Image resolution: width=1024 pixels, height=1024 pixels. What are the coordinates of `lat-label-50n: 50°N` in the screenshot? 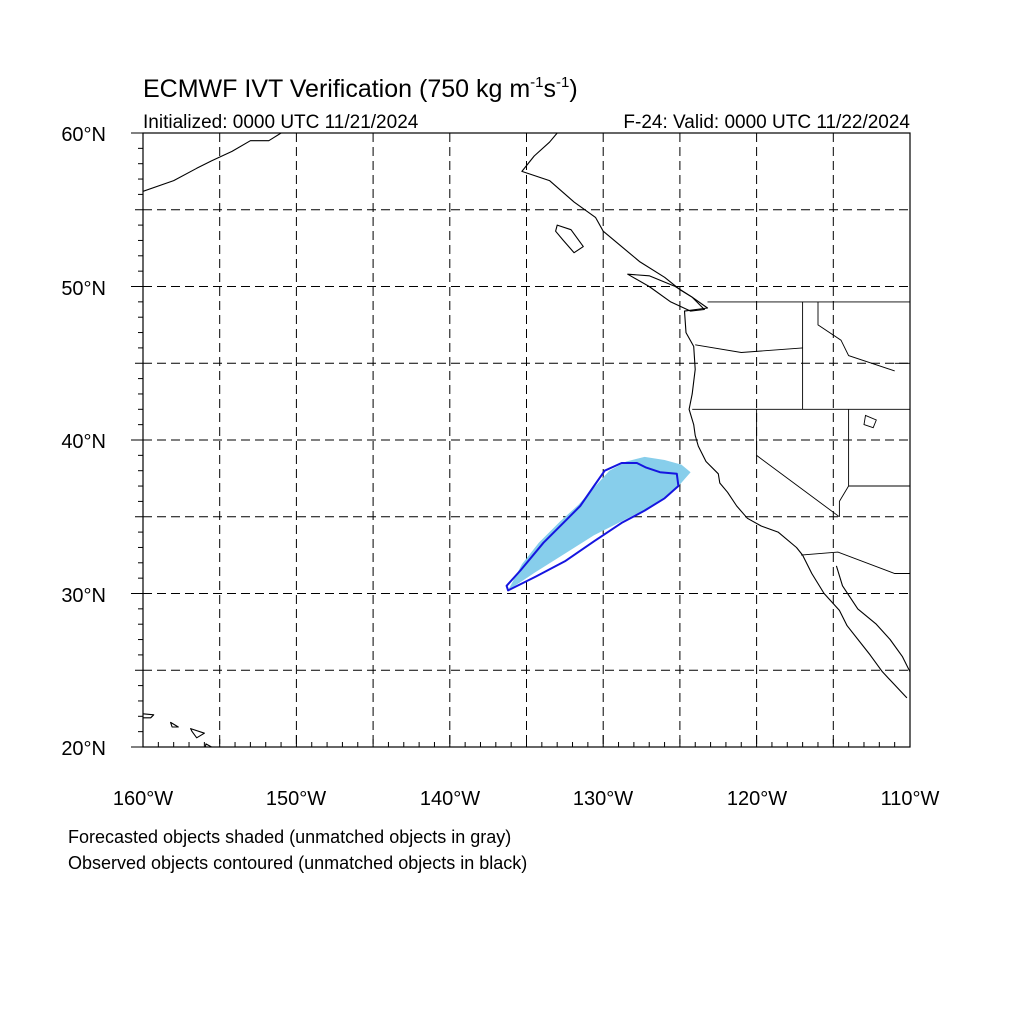 It's located at (83, 289).